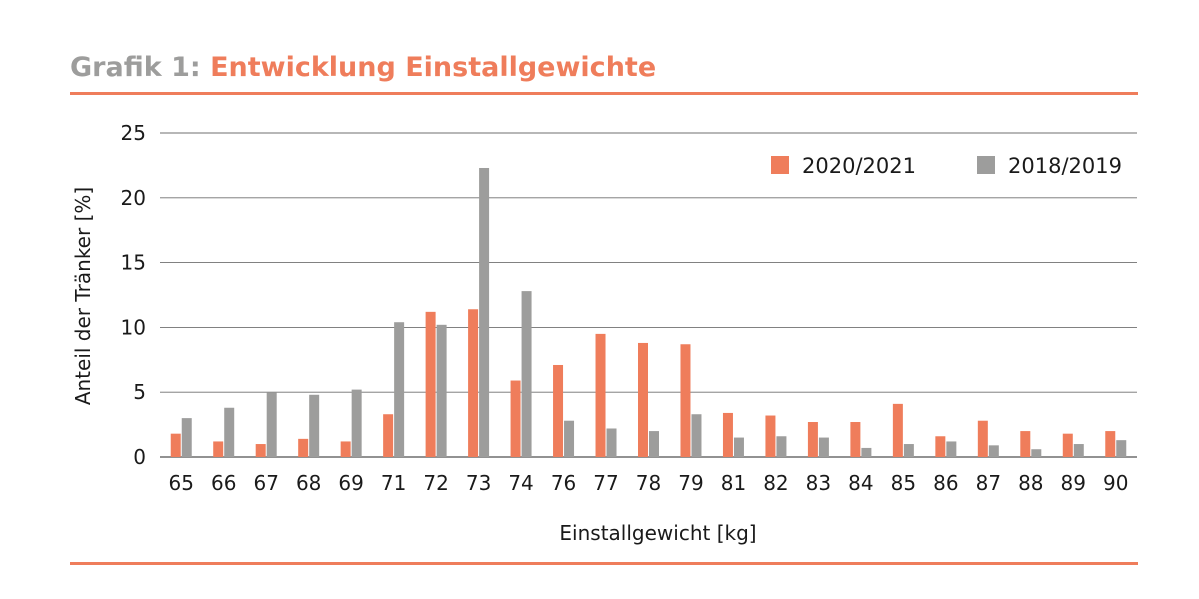  What do you see at coordinates (478, 483) in the screenshot?
I see `x-tick-label: 73` at bounding box center [478, 483].